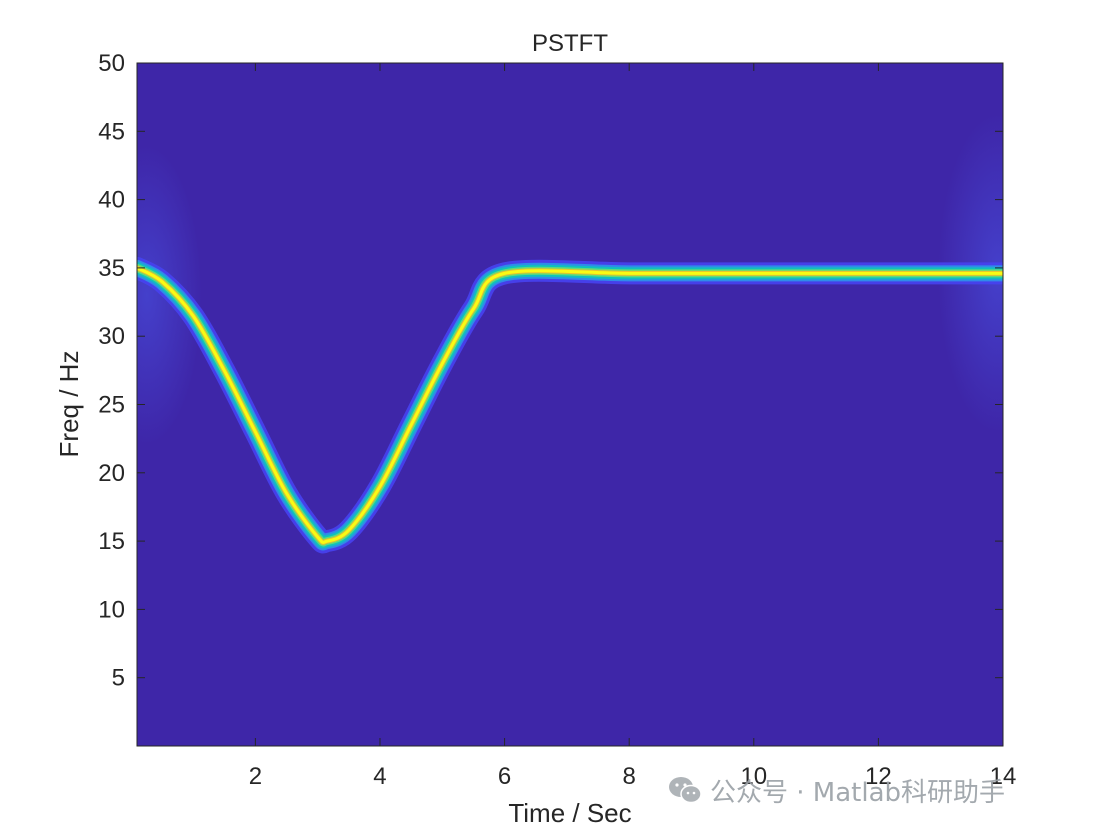 The image size is (1105, 838). I want to click on chart-title: PSTFT, so click(570, 43).